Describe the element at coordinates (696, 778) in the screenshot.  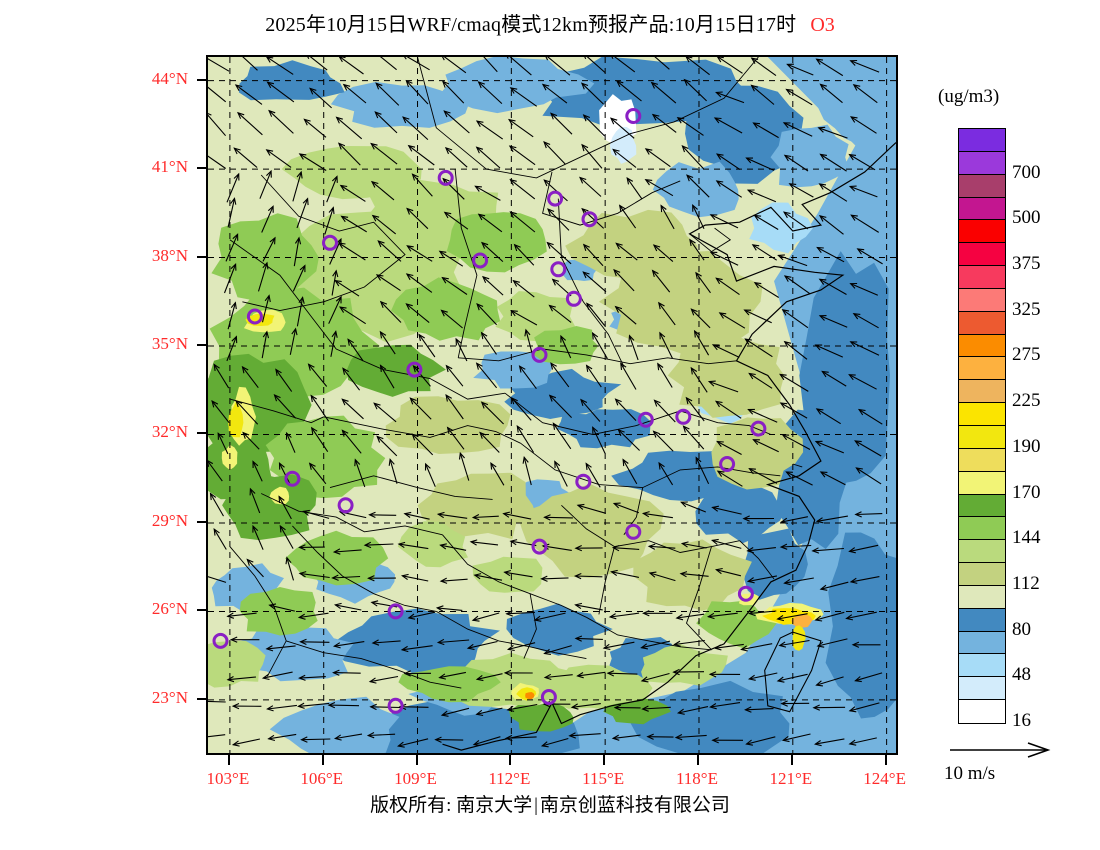
I see `lon-label-118: 118°E` at that location.